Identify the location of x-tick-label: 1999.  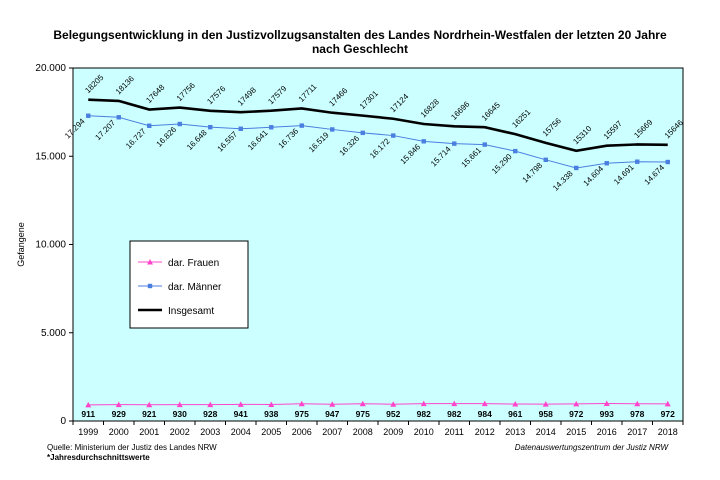
(88, 432).